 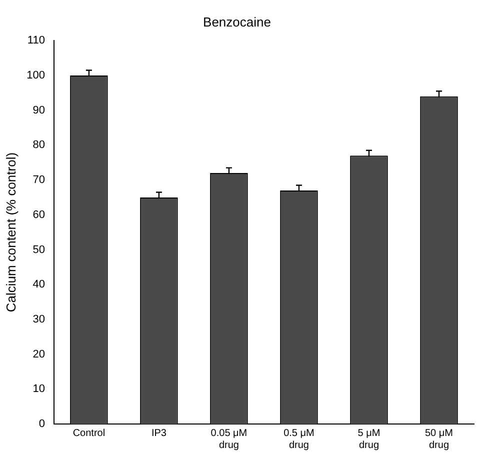 I want to click on chart-title: Benzocaine, so click(x=237, y=22).